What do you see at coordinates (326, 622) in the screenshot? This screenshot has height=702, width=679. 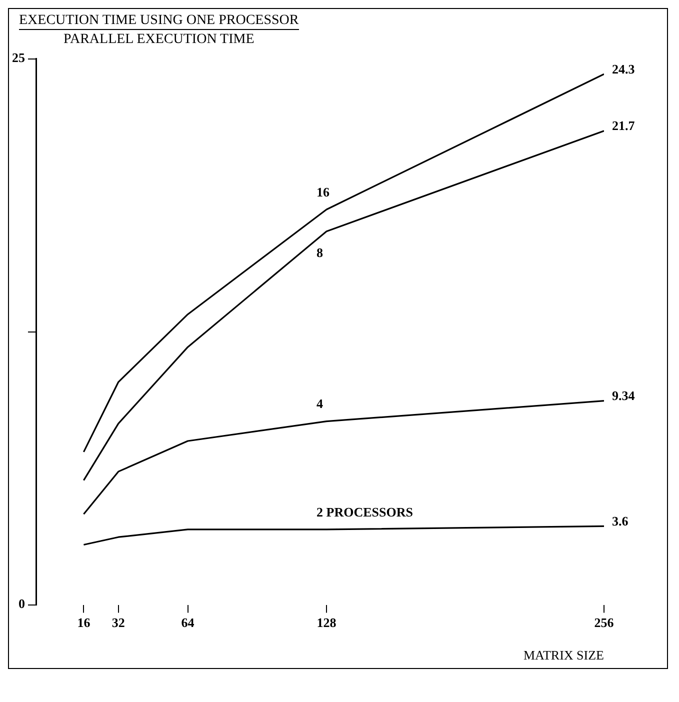 I see `x-tick-label: 128` at bounding box center [326, 622].